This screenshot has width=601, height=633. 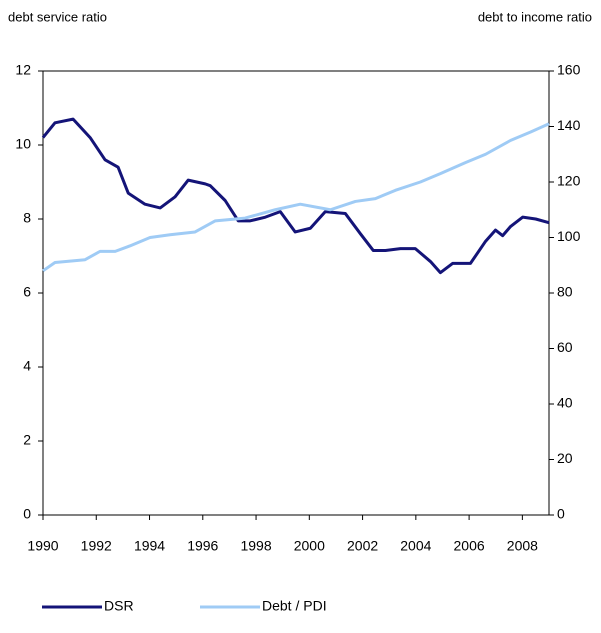 I want to click on x-tick-label: 1992, so click(x=96, y=546).